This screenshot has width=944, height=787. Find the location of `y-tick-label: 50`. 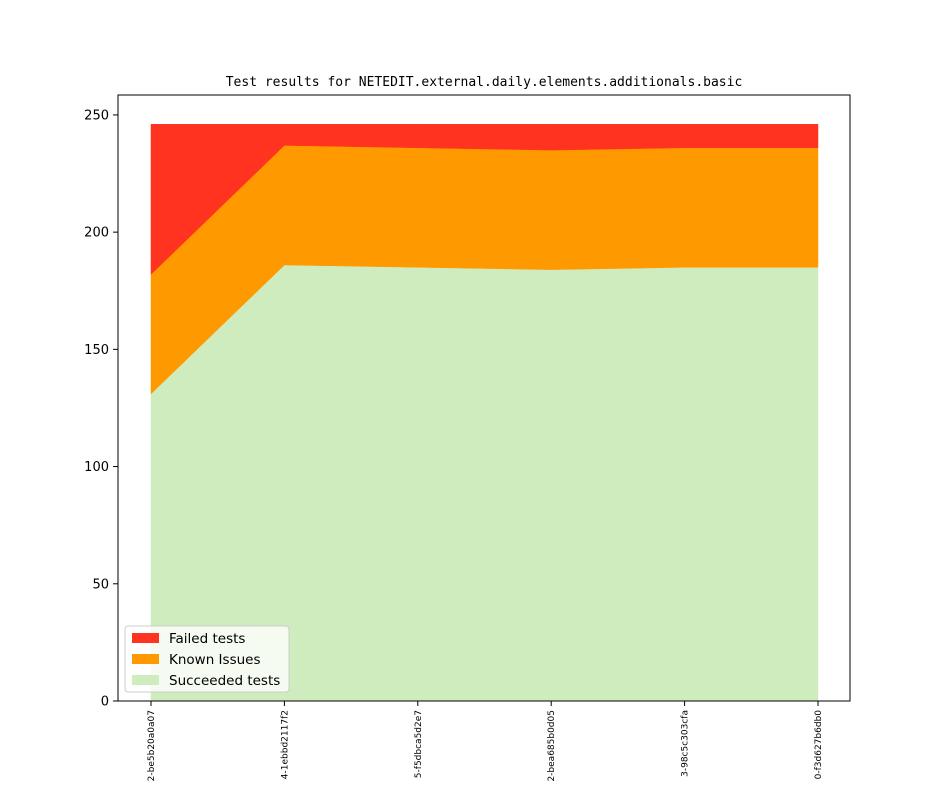

y-tick-label: 50 is located at coordinates (100, 584).